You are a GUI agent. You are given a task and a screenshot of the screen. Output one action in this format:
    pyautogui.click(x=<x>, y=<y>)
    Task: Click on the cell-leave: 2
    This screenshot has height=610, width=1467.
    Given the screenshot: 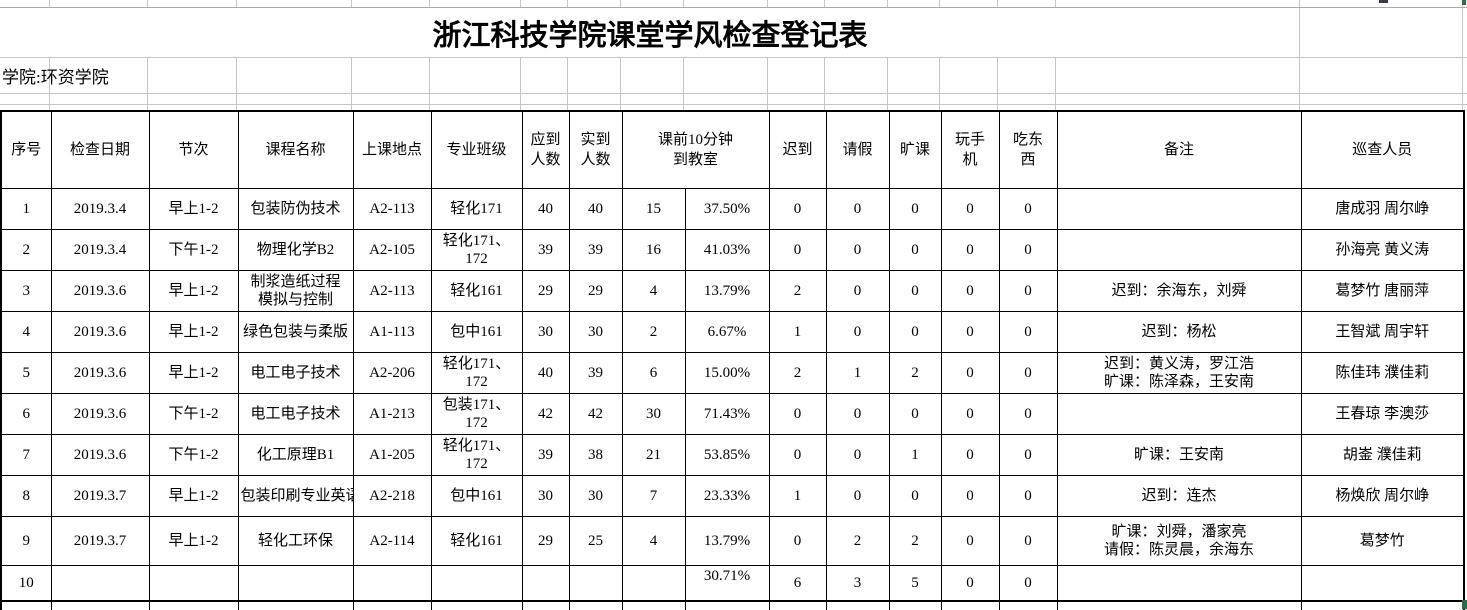 What is the action you would take?
    pyautogui.click(x=857, y=540)
    